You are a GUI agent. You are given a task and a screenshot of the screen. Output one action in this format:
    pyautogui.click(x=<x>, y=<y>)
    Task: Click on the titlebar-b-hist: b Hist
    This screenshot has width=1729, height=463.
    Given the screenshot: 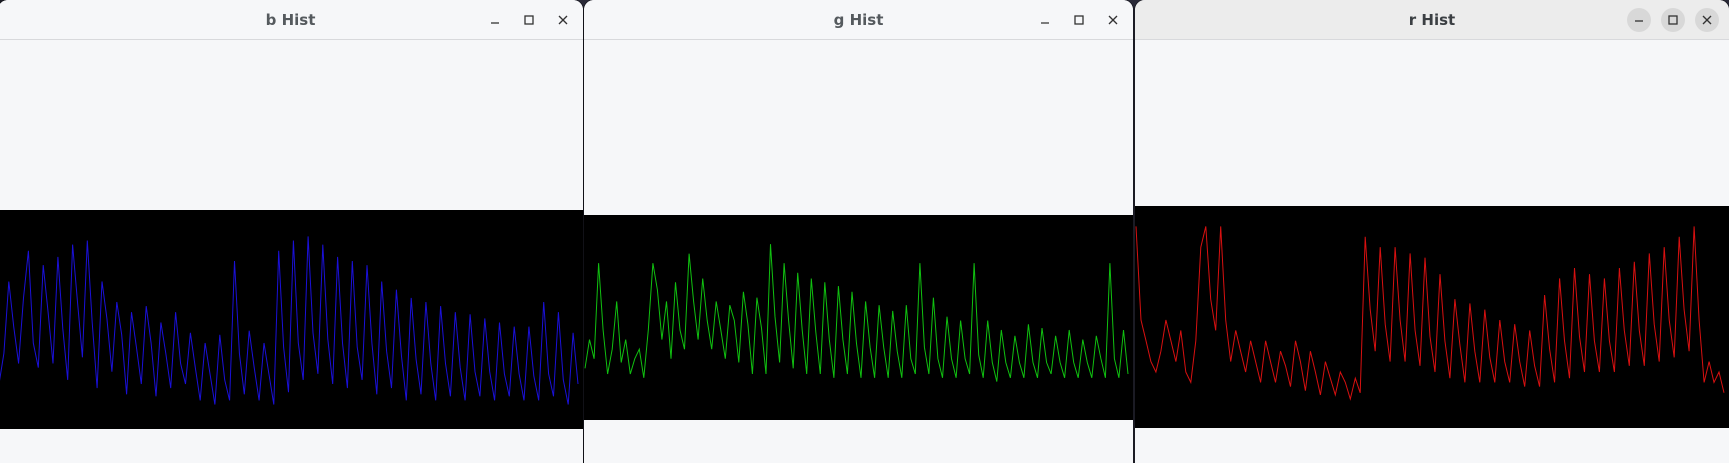 What is the action you would take?
    pyautogui.click(x=291, y=20)
    